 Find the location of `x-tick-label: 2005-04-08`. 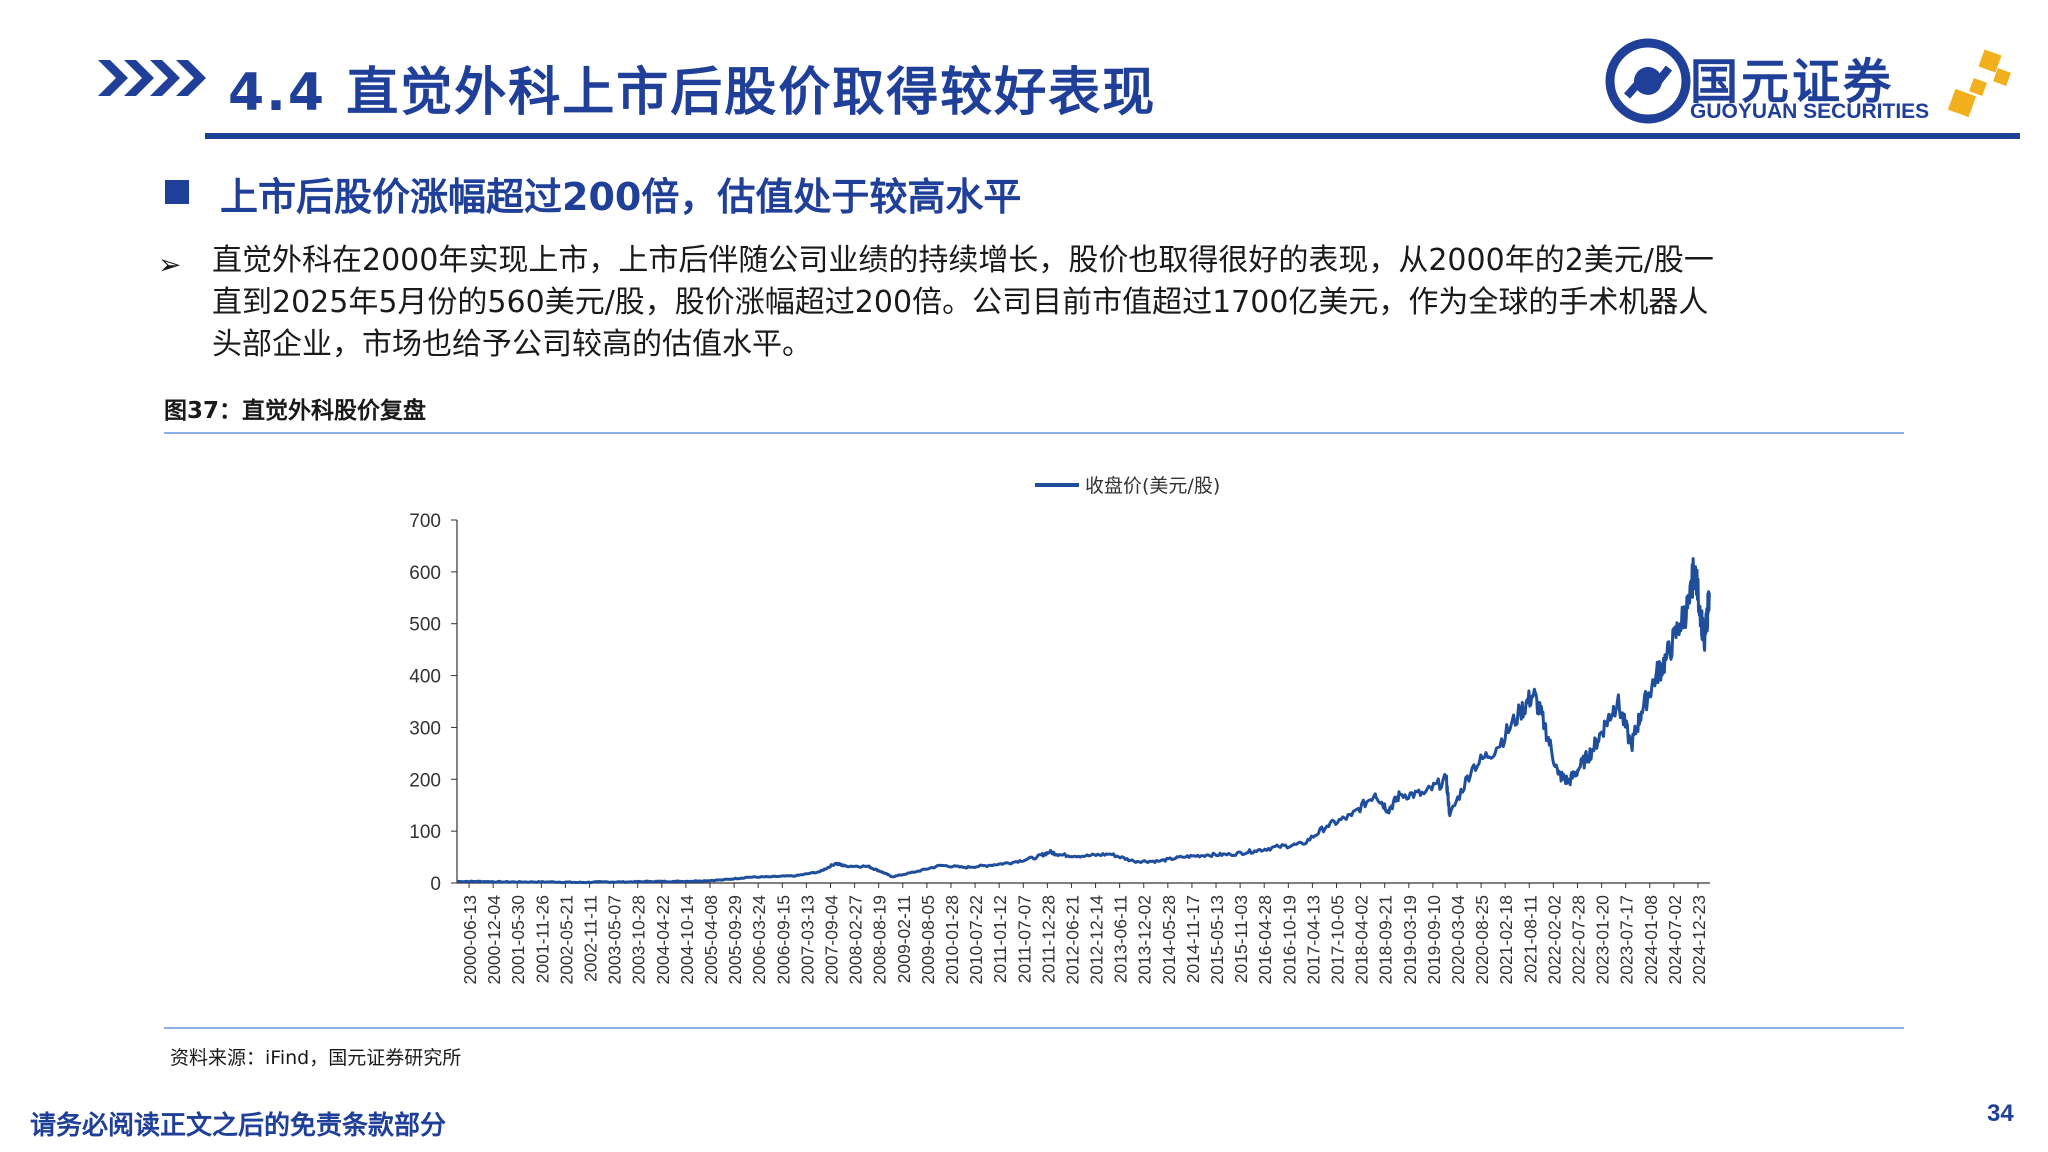

x-tick-label: 2005-04-08 is located at coordinates (711, 940).